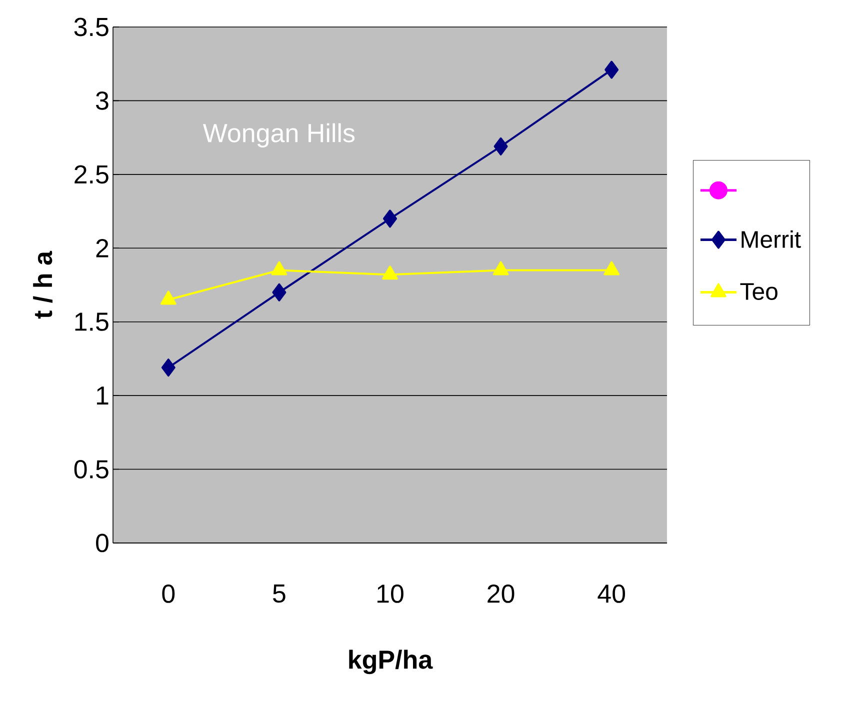 This screenshot has width=844, height=722. What do you see at coordinates (759, 291) in the screenshot?
I see `legend-label: Teo` at bounding box center [759, 291].